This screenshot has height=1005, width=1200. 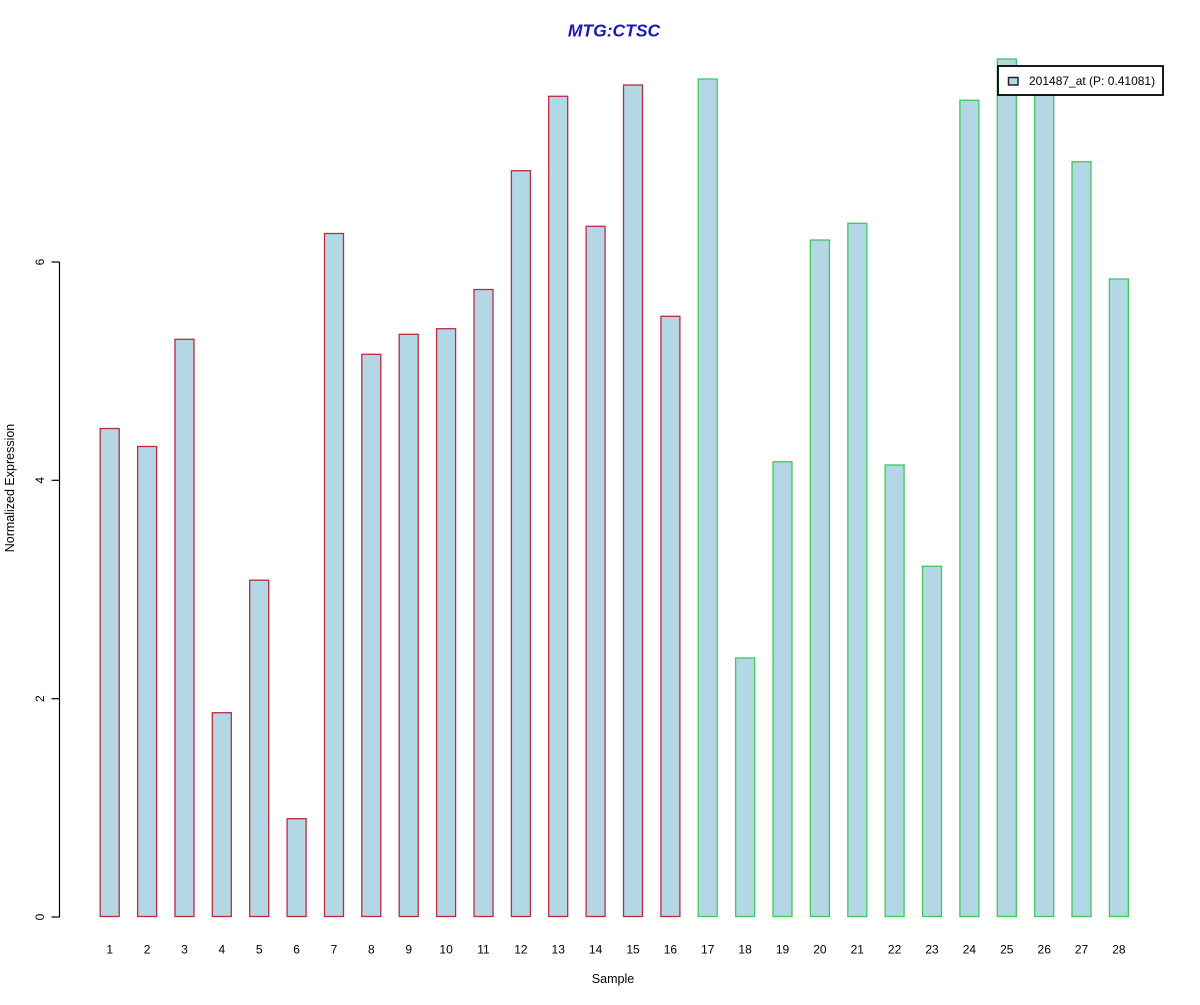 I want to click on svg-text: 13, so click(x=559, y=950).